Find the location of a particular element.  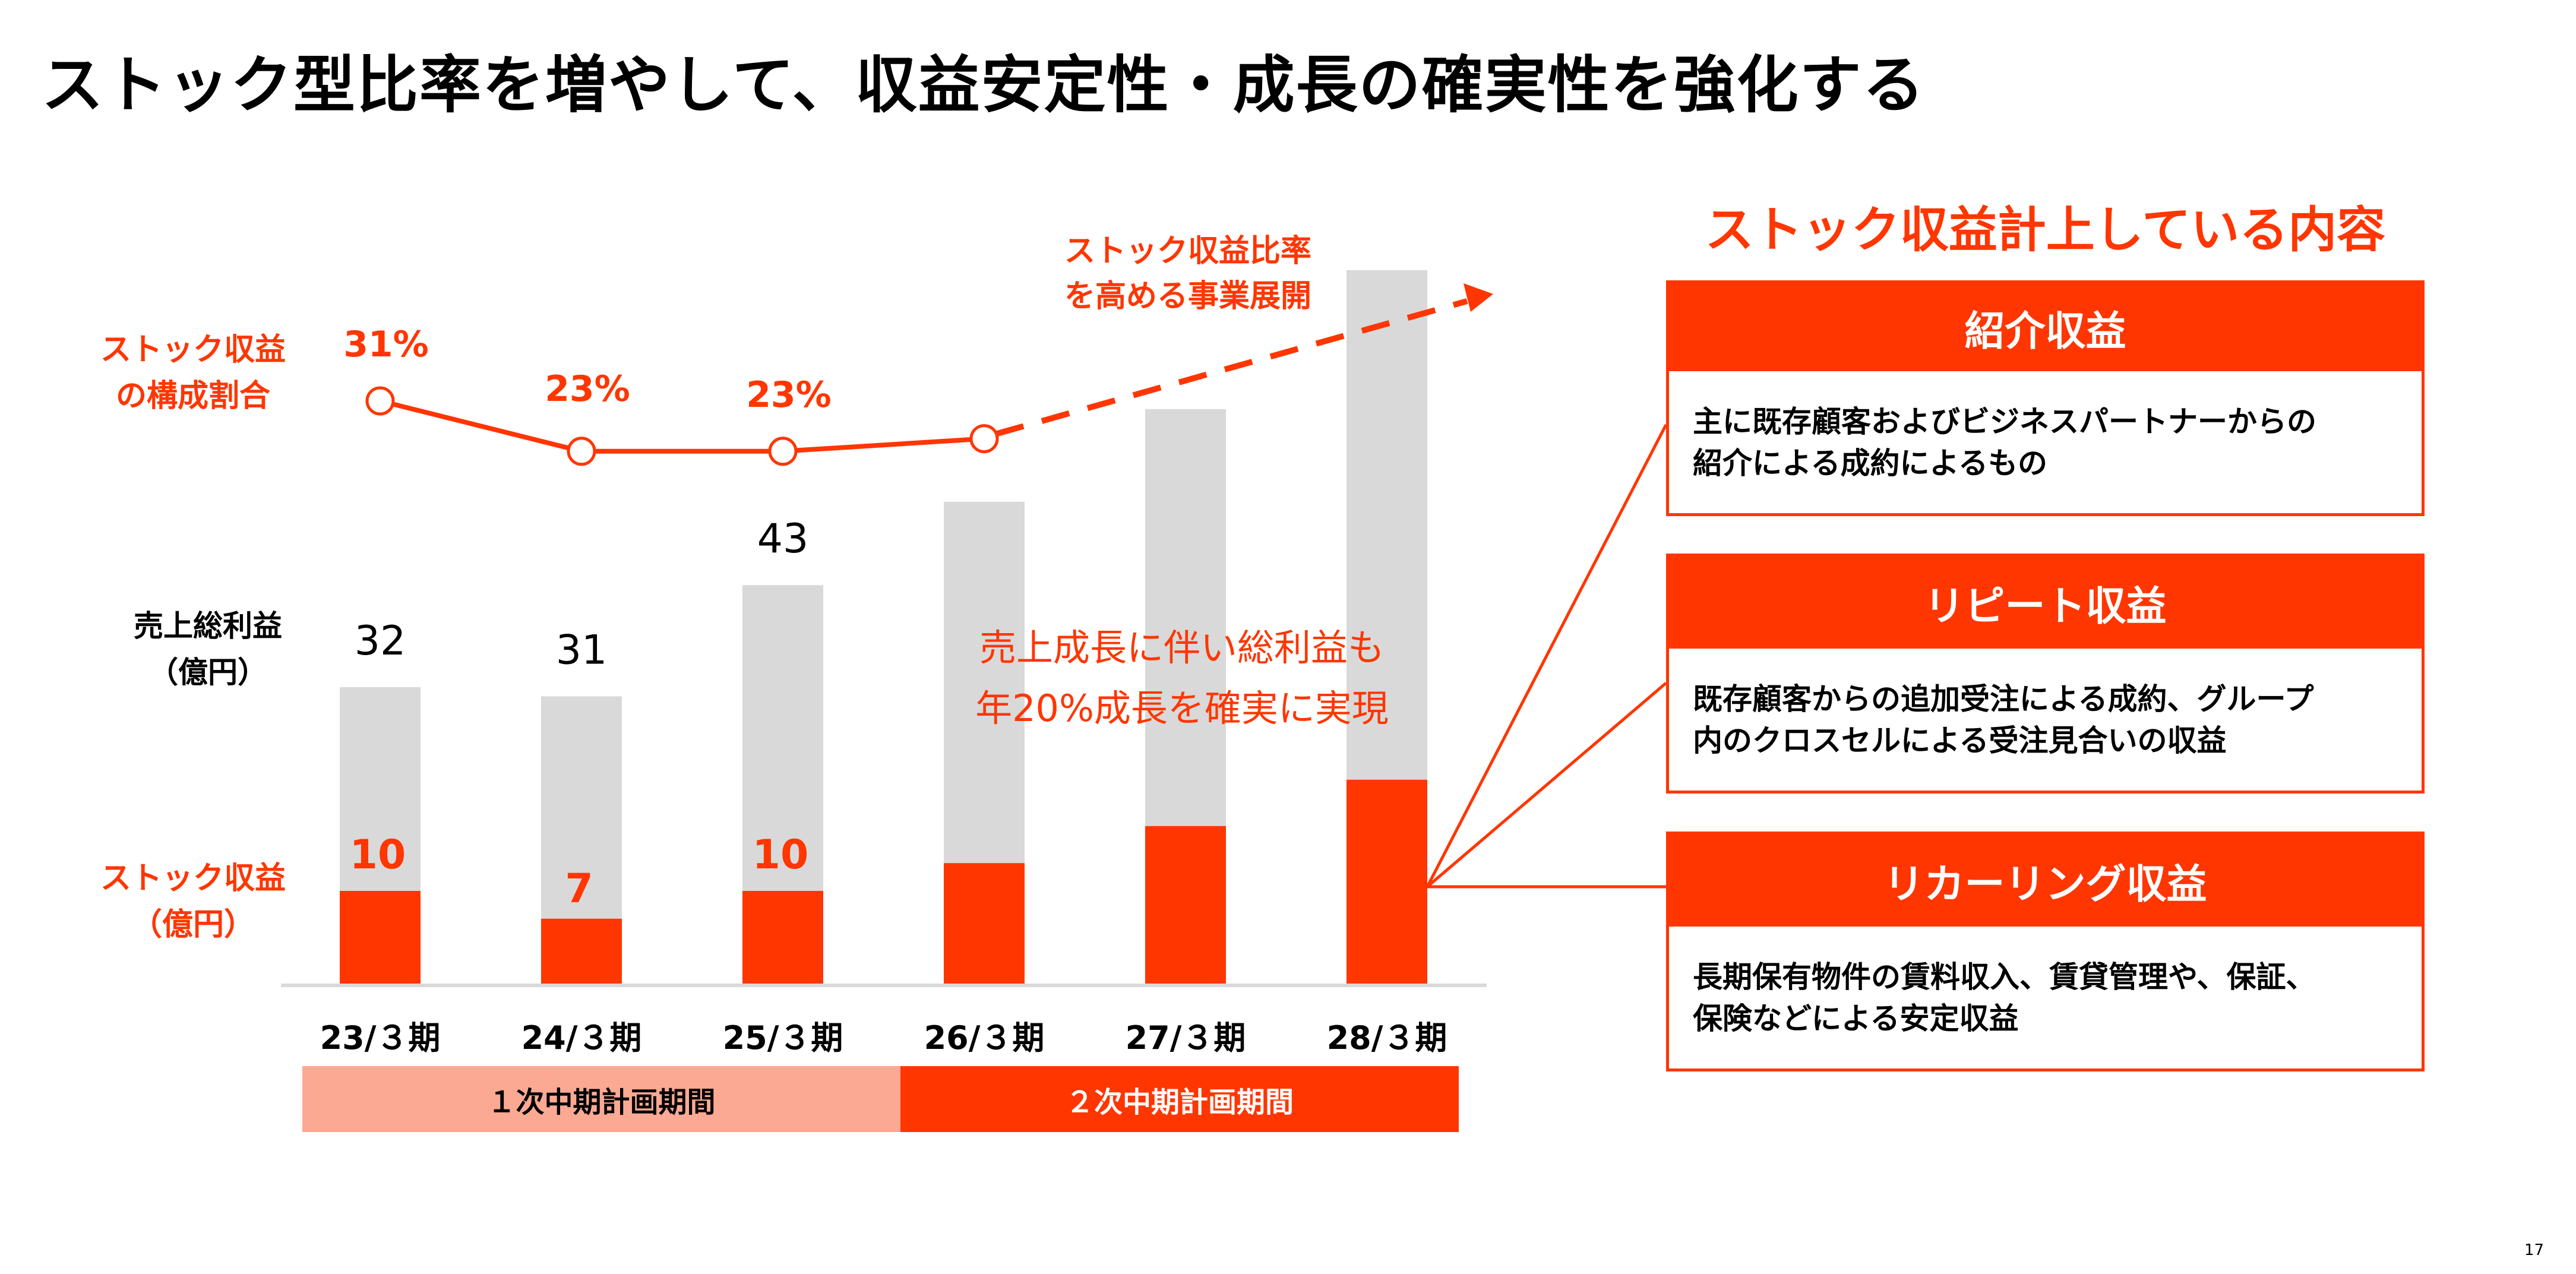

page-title: ストック型比率を増やして、収益安定性・成長の確実性を強化する is located at coordinates (984, 85).